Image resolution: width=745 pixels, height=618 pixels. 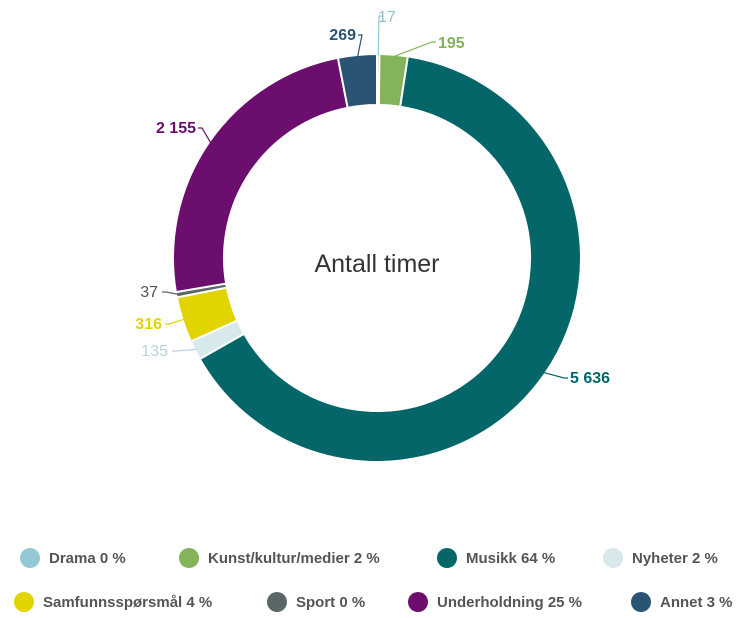 What do you see at coordinates (590, 378) in the screenshot?
I see `data-label-musikk: 5 636` at bounding box center [590, 378].